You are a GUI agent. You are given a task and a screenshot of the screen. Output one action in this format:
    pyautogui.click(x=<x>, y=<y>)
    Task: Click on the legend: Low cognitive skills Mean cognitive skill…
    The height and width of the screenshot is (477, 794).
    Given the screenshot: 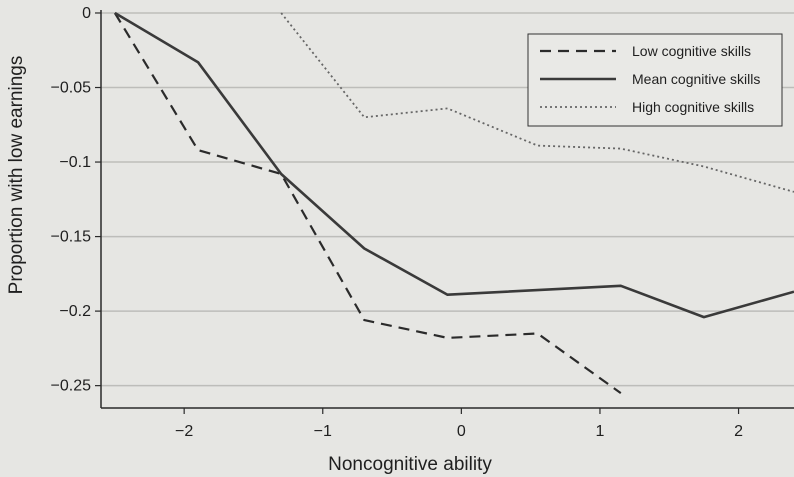 What is the action you would take?
    pyautogui.click(x=655, y=80)
    